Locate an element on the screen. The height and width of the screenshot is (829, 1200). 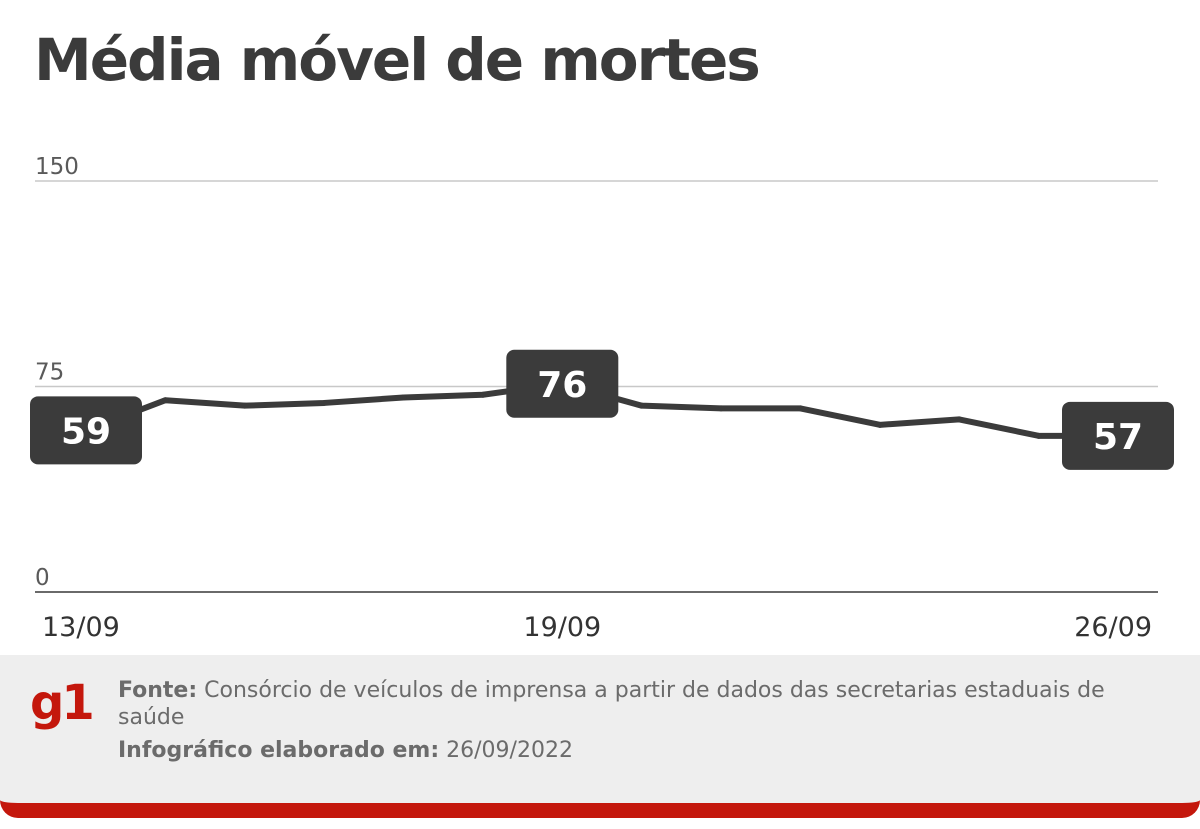
date-value: 26/09/2022 is located at coordinates (509, 750).